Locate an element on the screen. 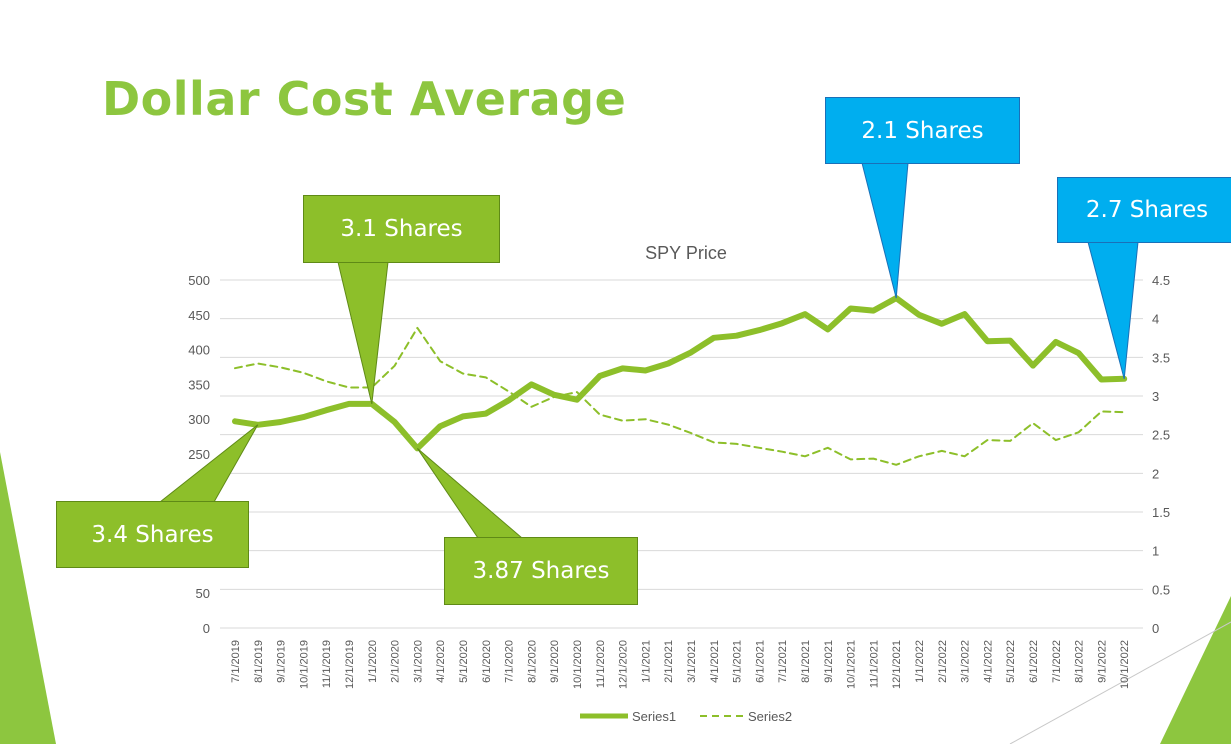 This screenshot has height=744, width=1231. left-axis: 0 50 250 300 350 400 450 500 is located at coordinates (199, 454).